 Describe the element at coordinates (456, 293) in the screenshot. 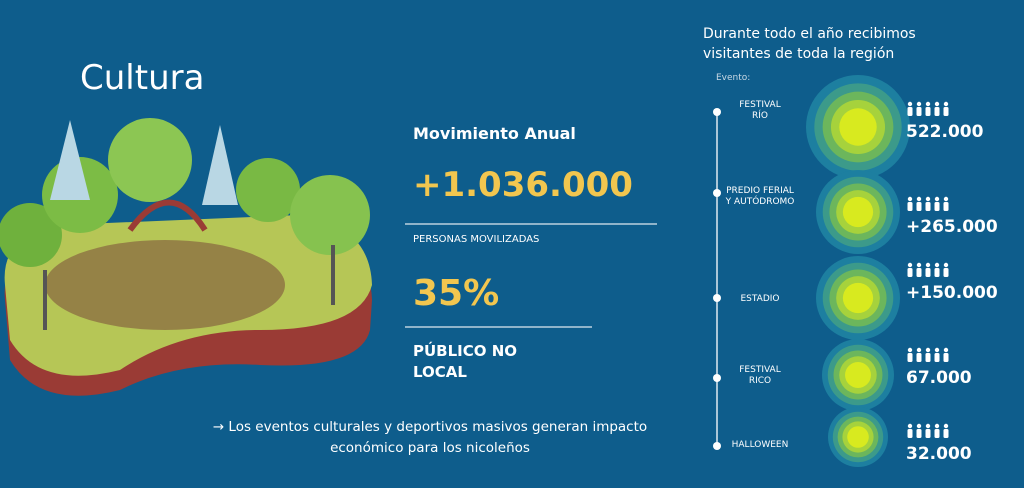

I see `stat-share: 35%` at that location.